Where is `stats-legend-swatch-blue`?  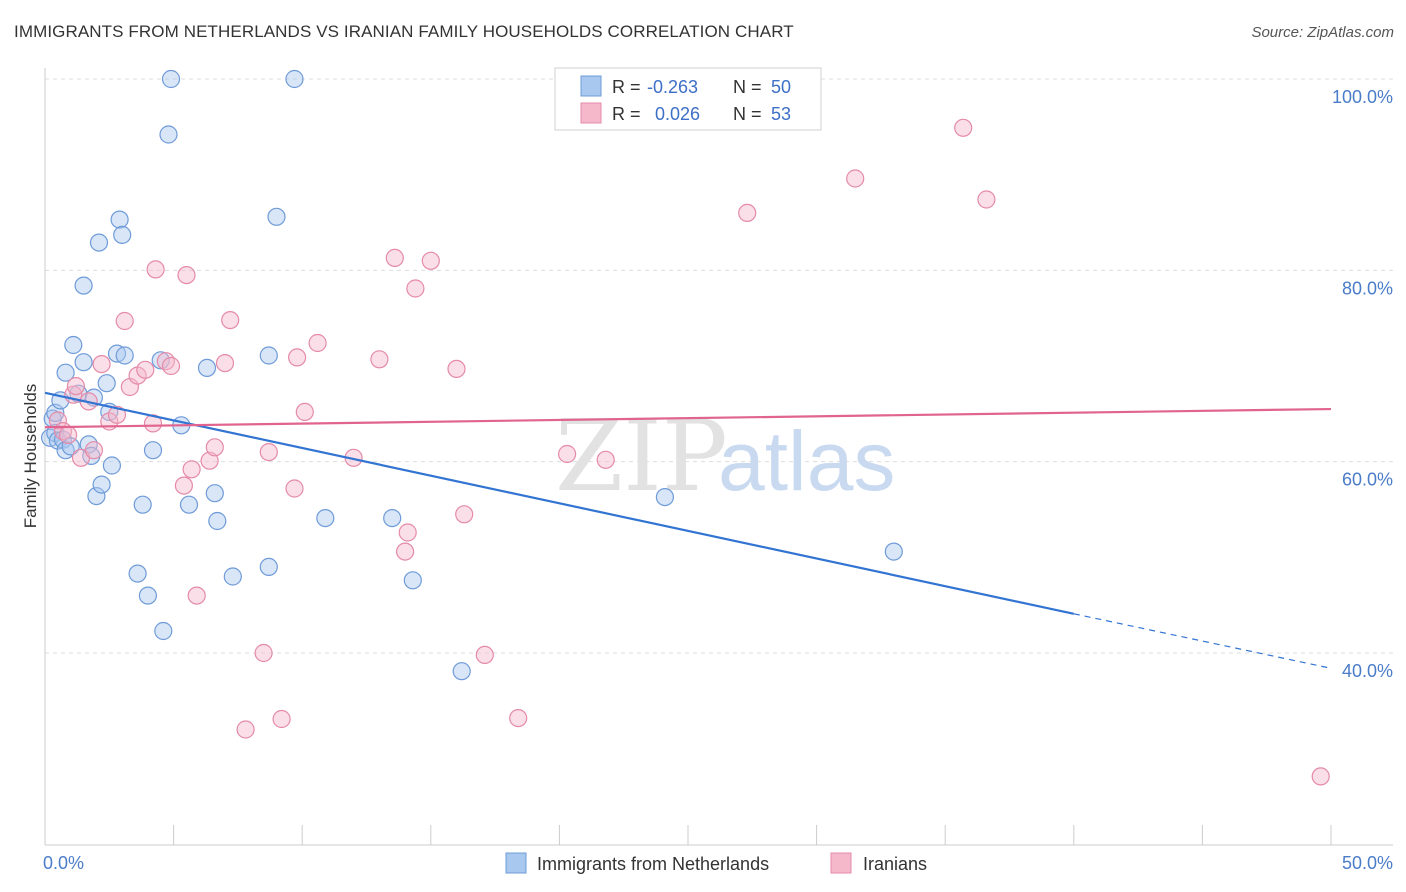
stats-legend-swatch-blue is located at coordinates (591, 86).